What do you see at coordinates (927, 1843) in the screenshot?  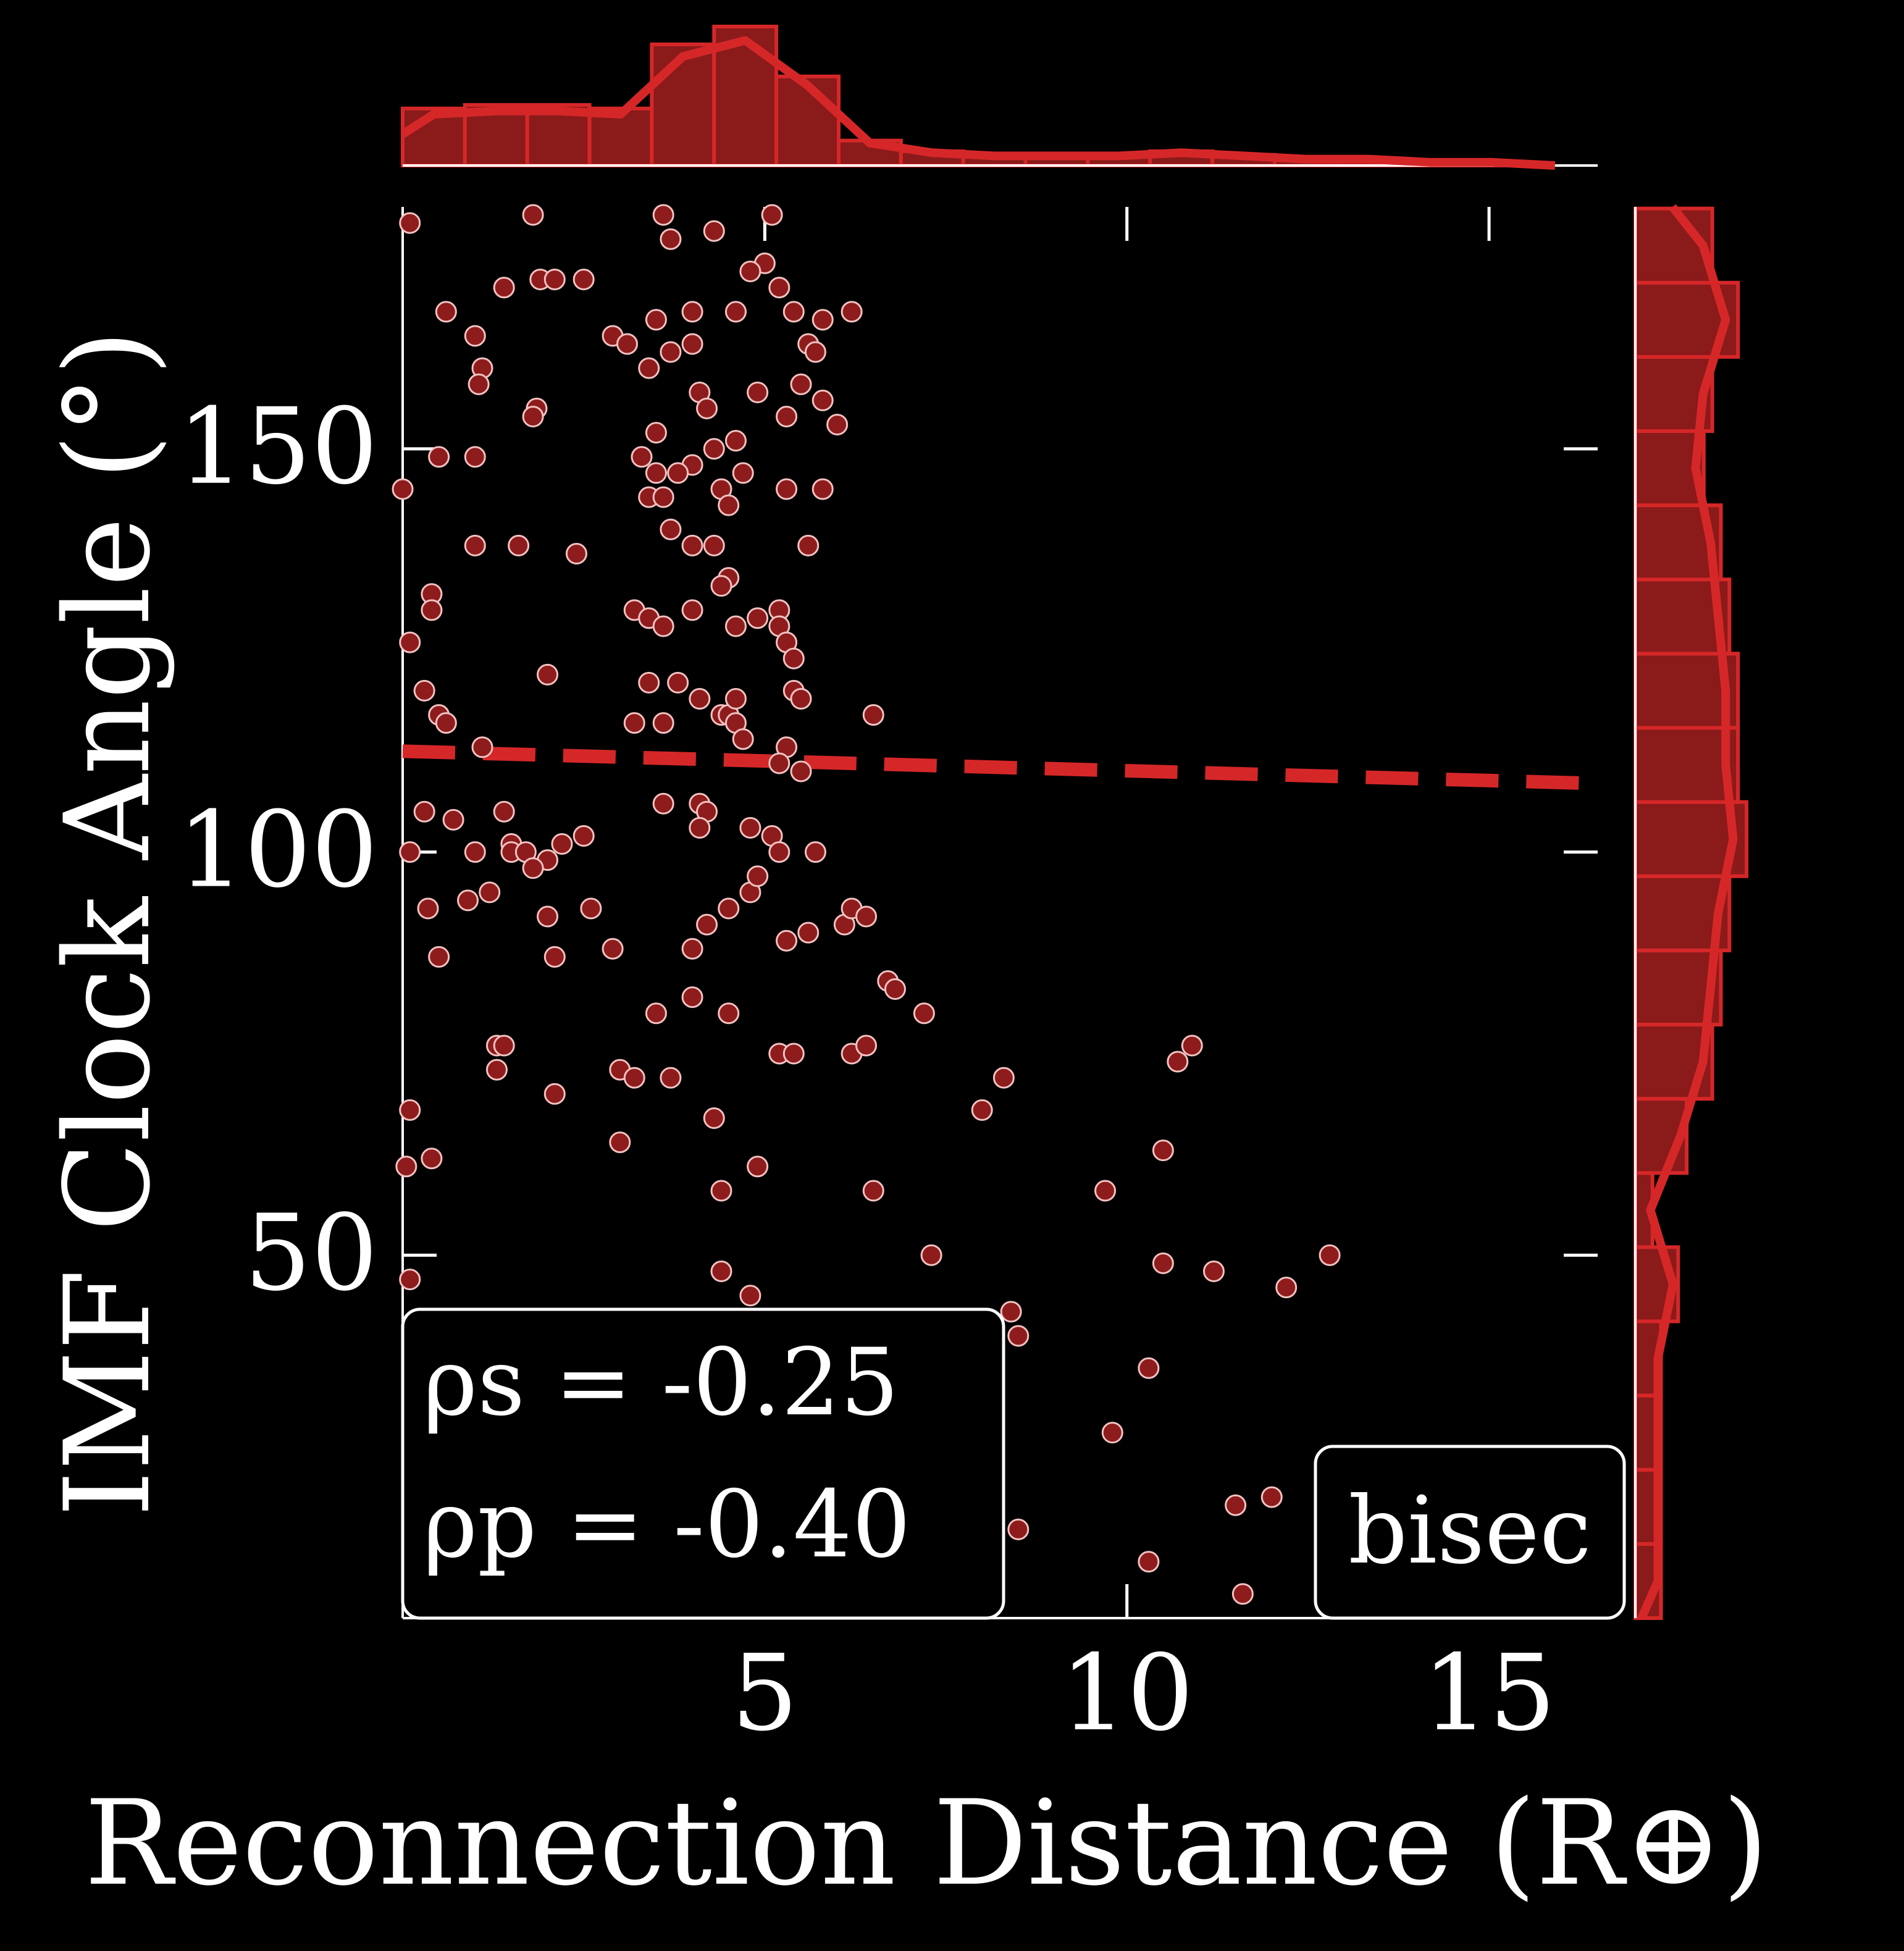 I see `x-axis-label: Reconnection Distance (R⊕)` at bounding box center [927, 1843].